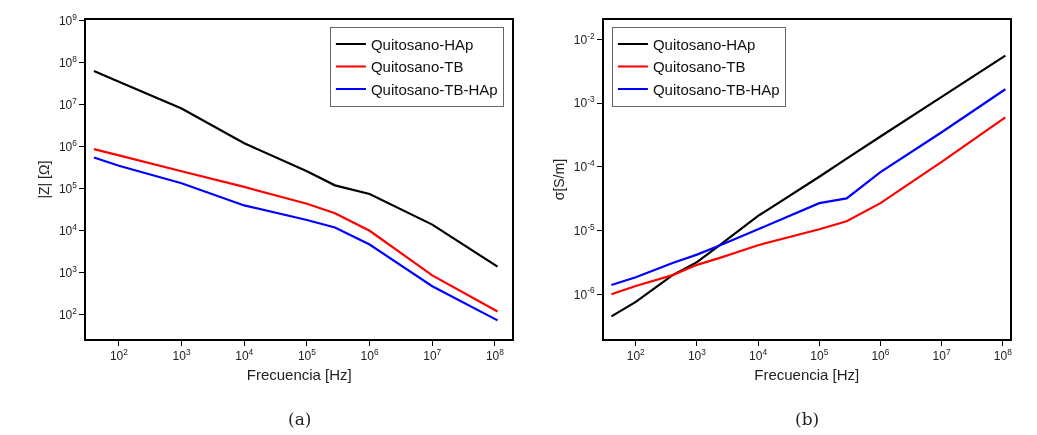  Describe the element at coordinates (68, 272) in the screenshot. I see `y-tick-label: 10$^{3}$` at that location.